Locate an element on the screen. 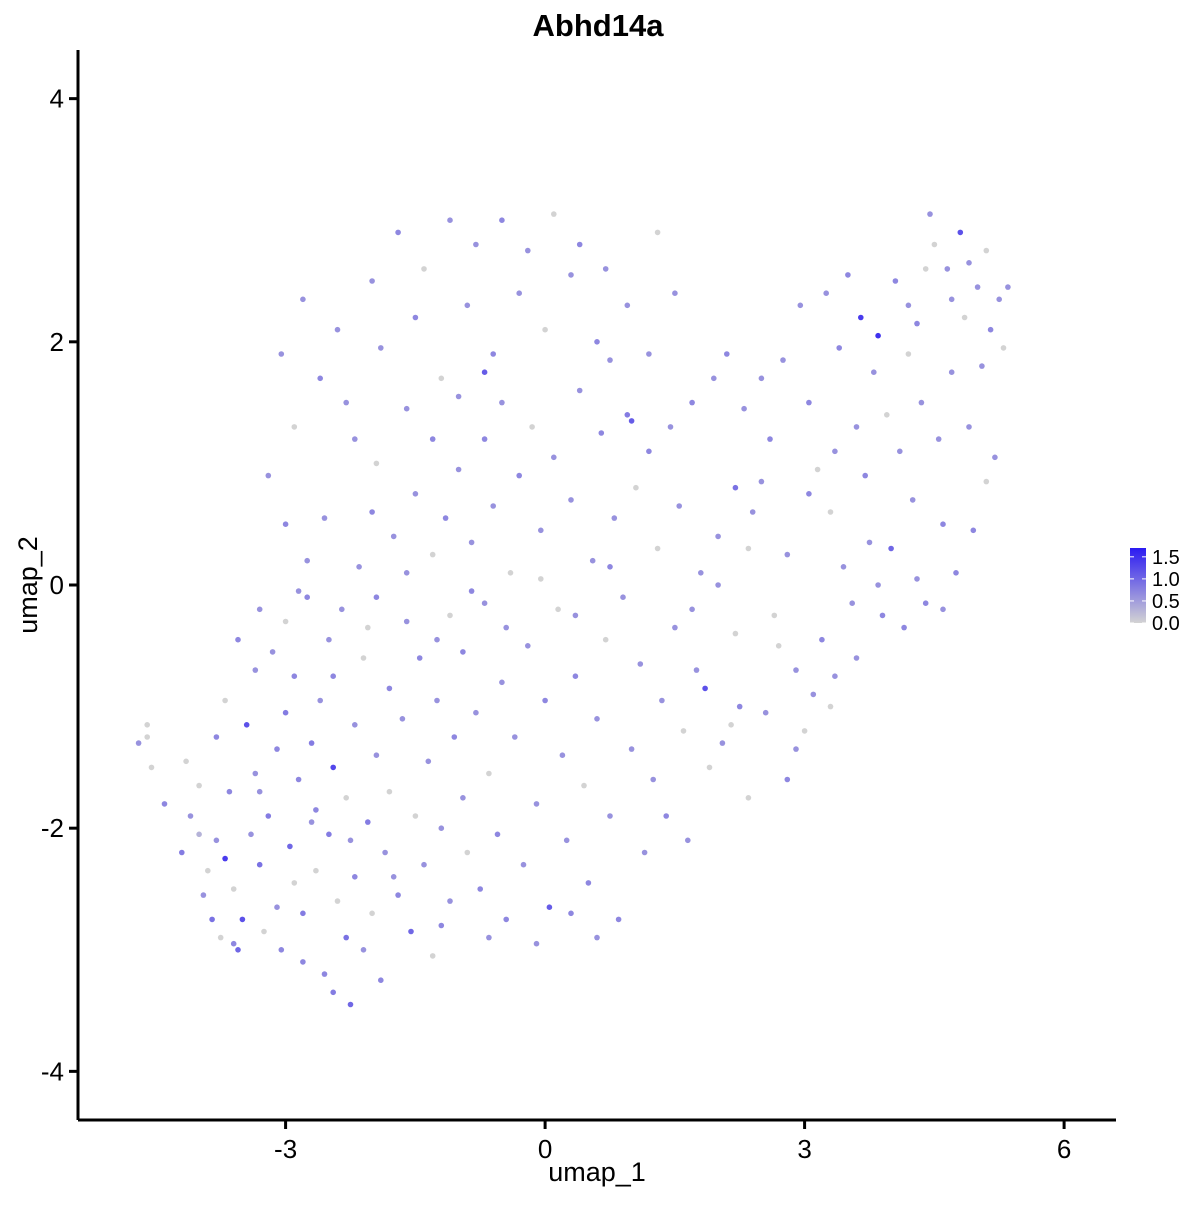 This screenshot has width=1200, height=1205. y-tick-label: -4 is located at coordinates (52, 1071).